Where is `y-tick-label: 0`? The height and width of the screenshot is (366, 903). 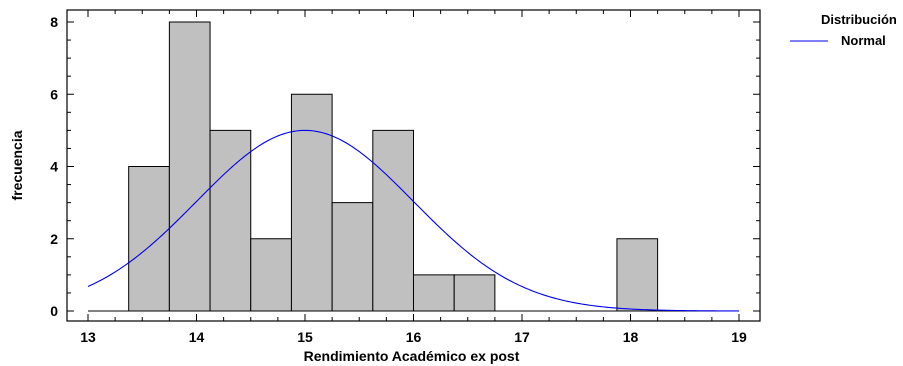 y-tick-label: 0 is located at coordinates (54, 311).